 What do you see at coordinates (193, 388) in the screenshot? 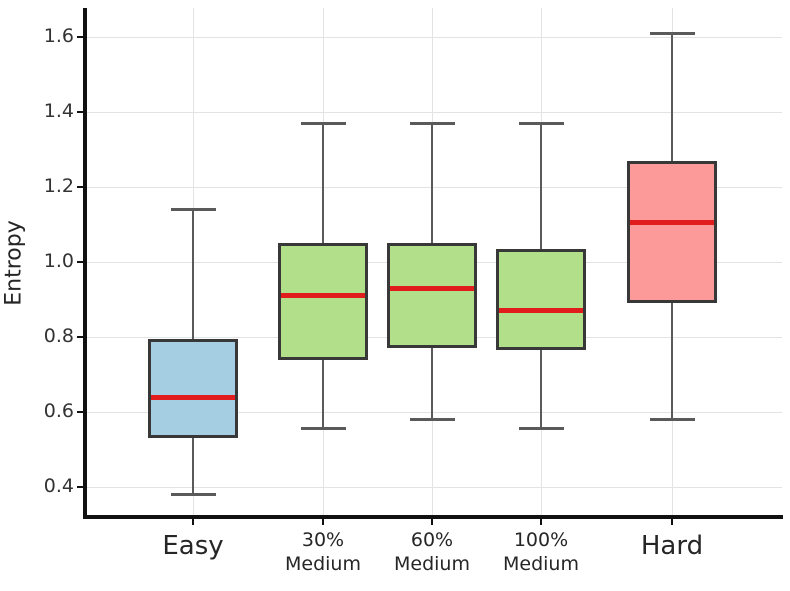
I see `box-easy` at bounding box center [193, 388].